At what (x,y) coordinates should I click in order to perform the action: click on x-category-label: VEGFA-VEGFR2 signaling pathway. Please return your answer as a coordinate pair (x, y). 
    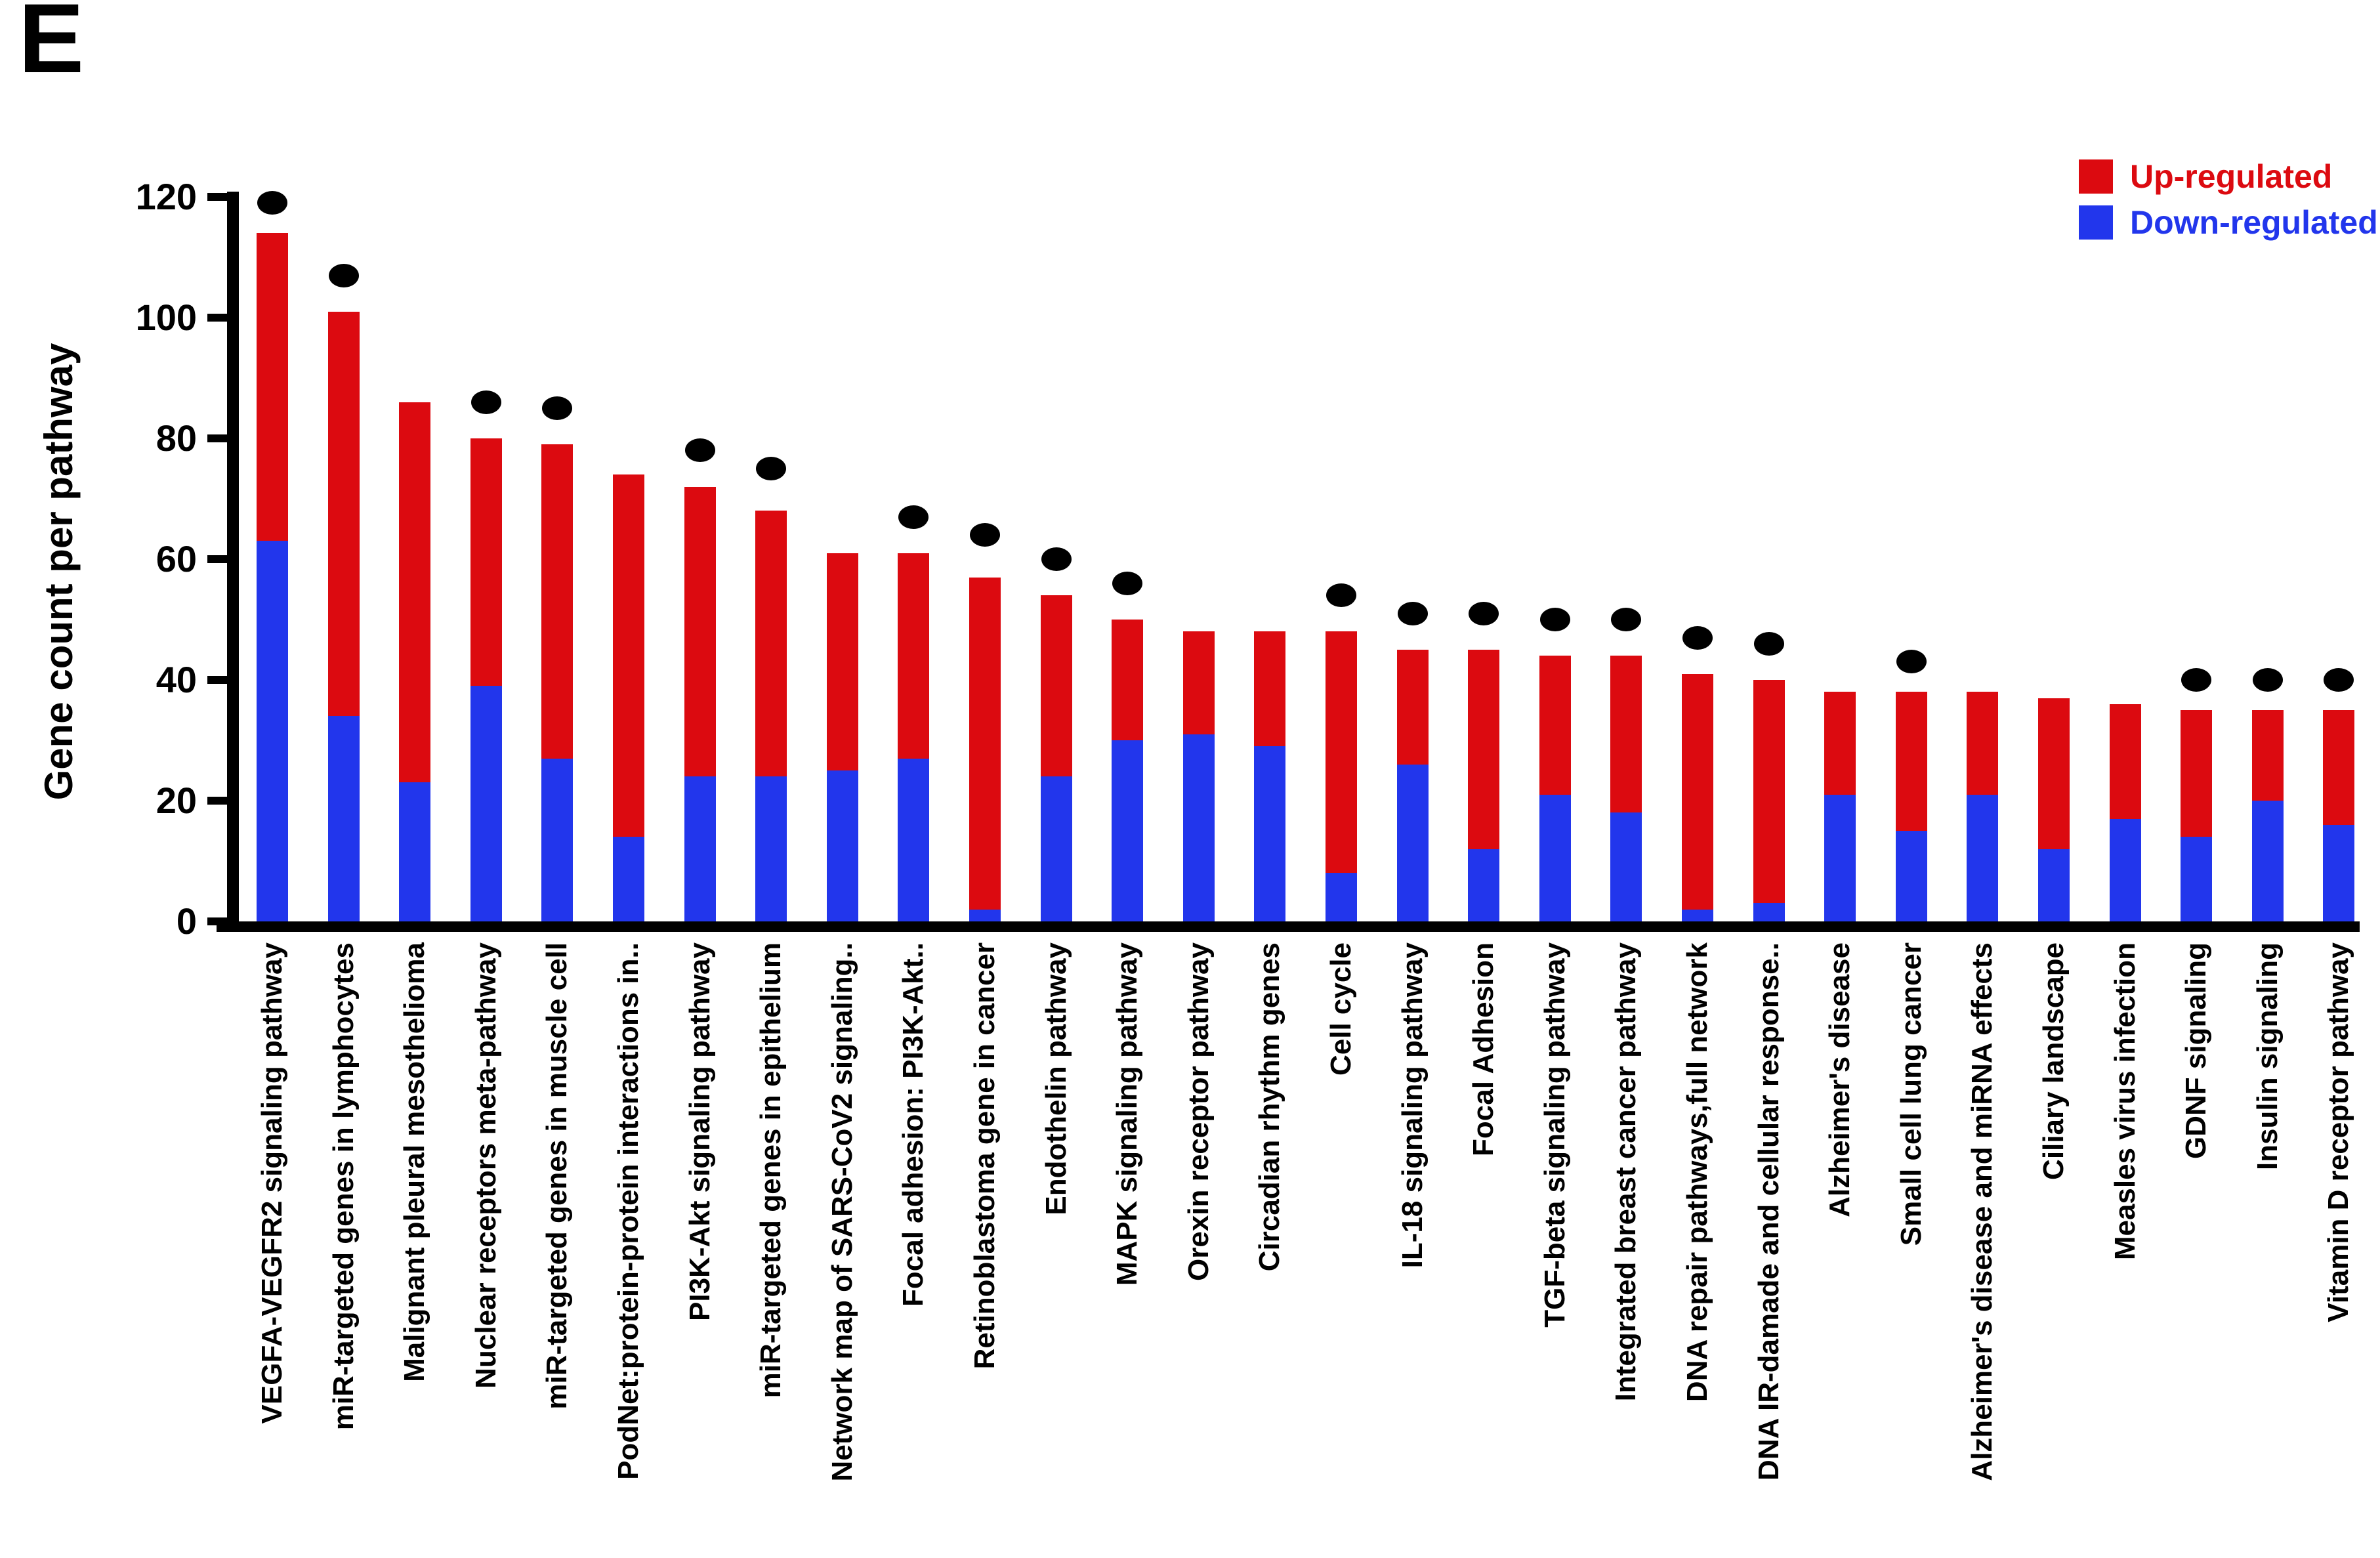
    Looking at the image, I should click on (272, 1183).